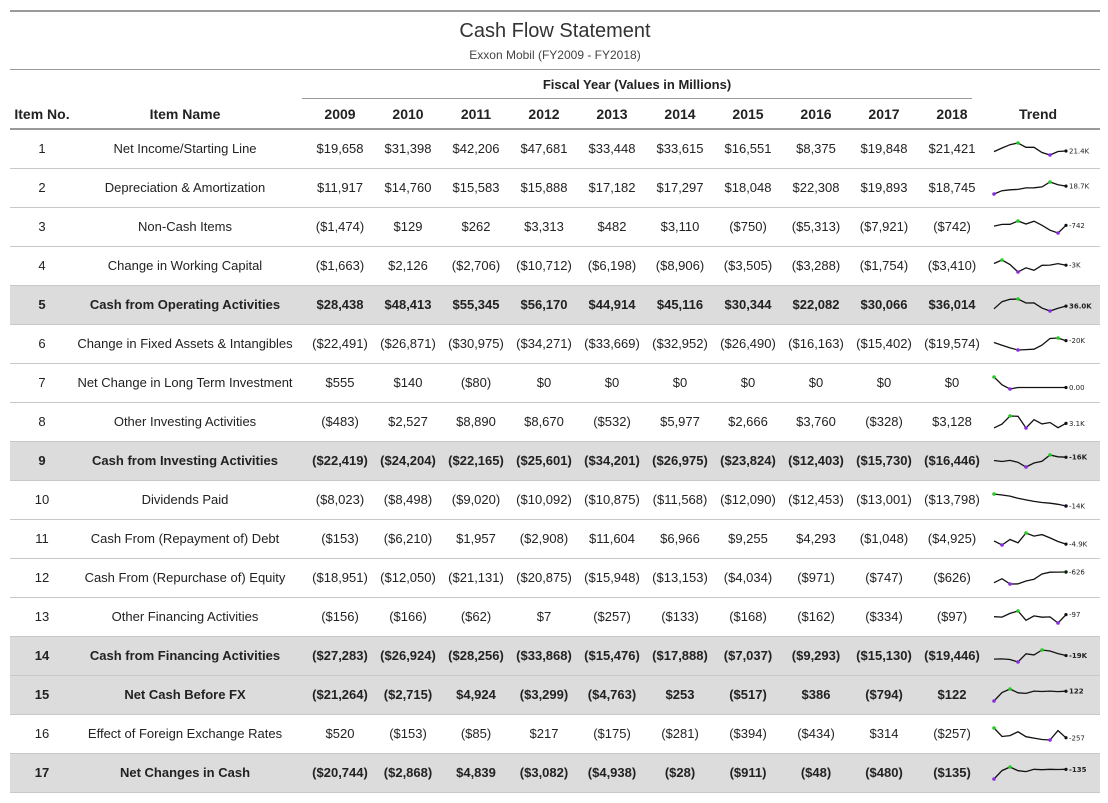 The image size is (1108, 803). Describe the element at coordinates (544, 114) in the screenshot. I see `header-year-2012: 2012` at that location.